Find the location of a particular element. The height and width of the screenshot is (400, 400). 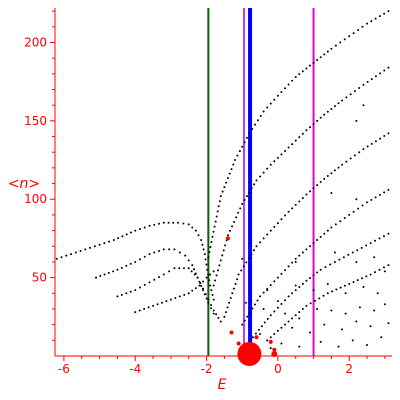

highlight-cluster is located at coordinates (249, 354).